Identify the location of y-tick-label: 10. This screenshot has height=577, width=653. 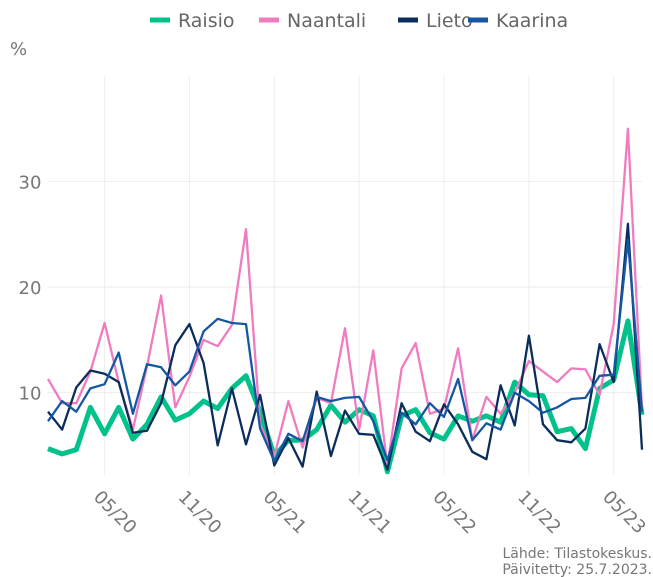
(30, 394).